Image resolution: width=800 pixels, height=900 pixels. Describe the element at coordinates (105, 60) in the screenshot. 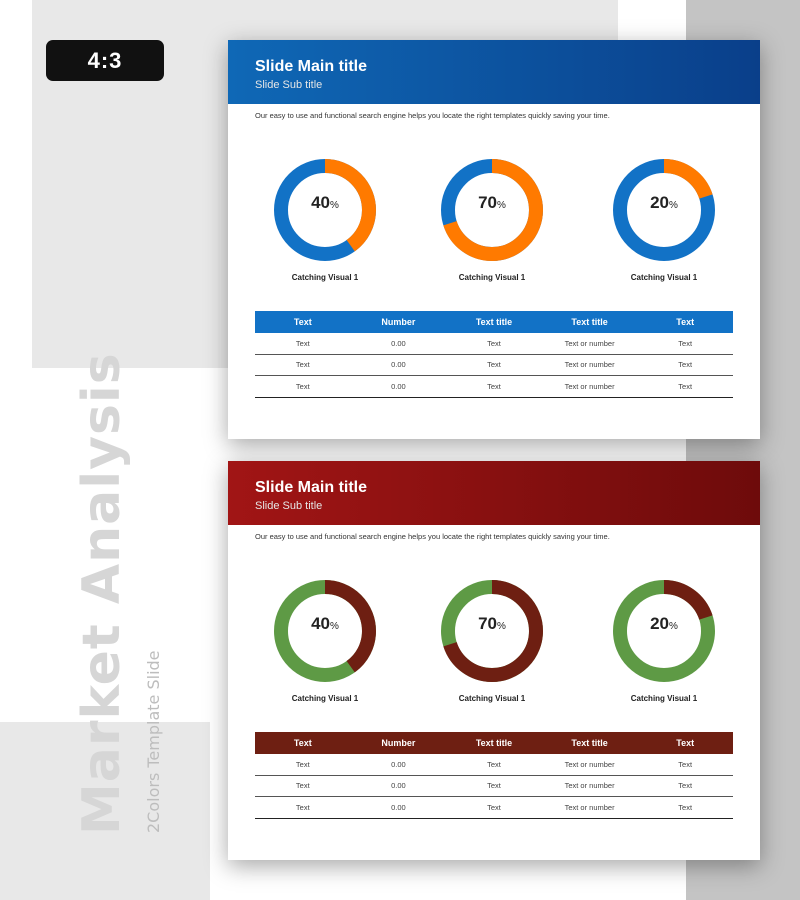

I see `aspect-ratio-badge: 4:3` at that location.